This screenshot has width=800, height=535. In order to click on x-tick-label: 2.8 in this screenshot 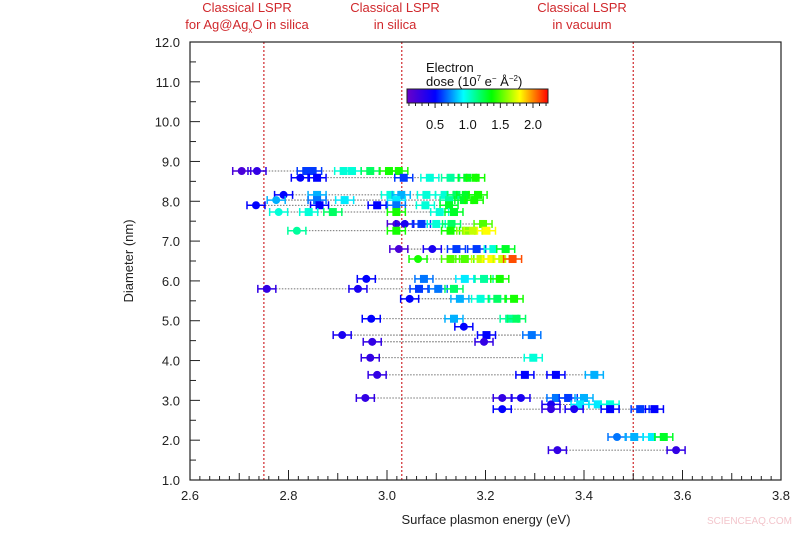, I will do `click(288, 495)`.